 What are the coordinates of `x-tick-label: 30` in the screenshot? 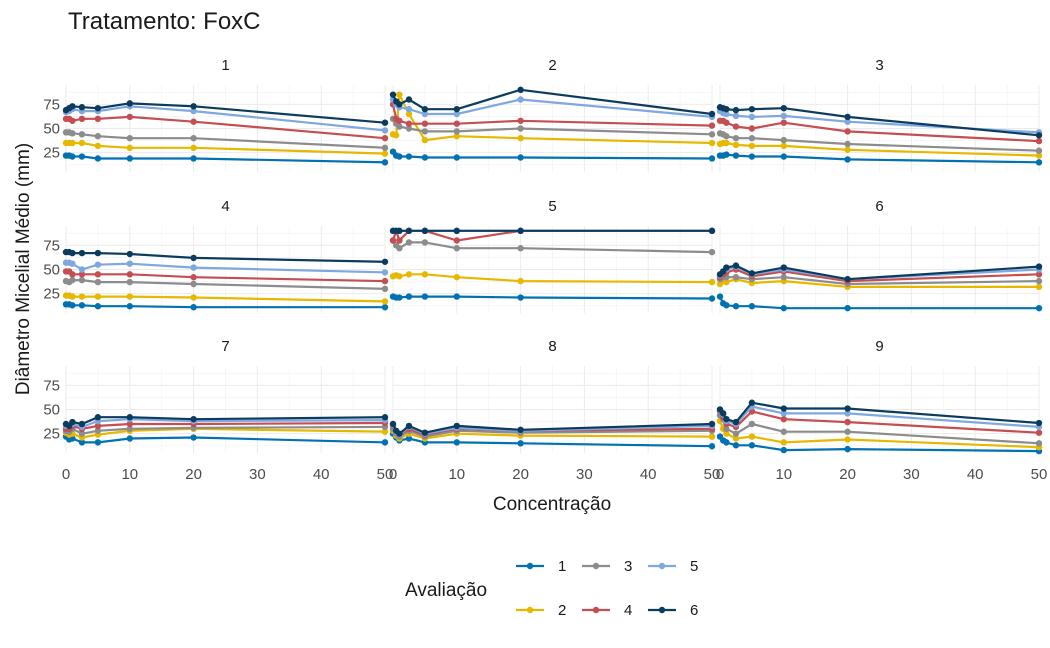 It's located at (584, 474).